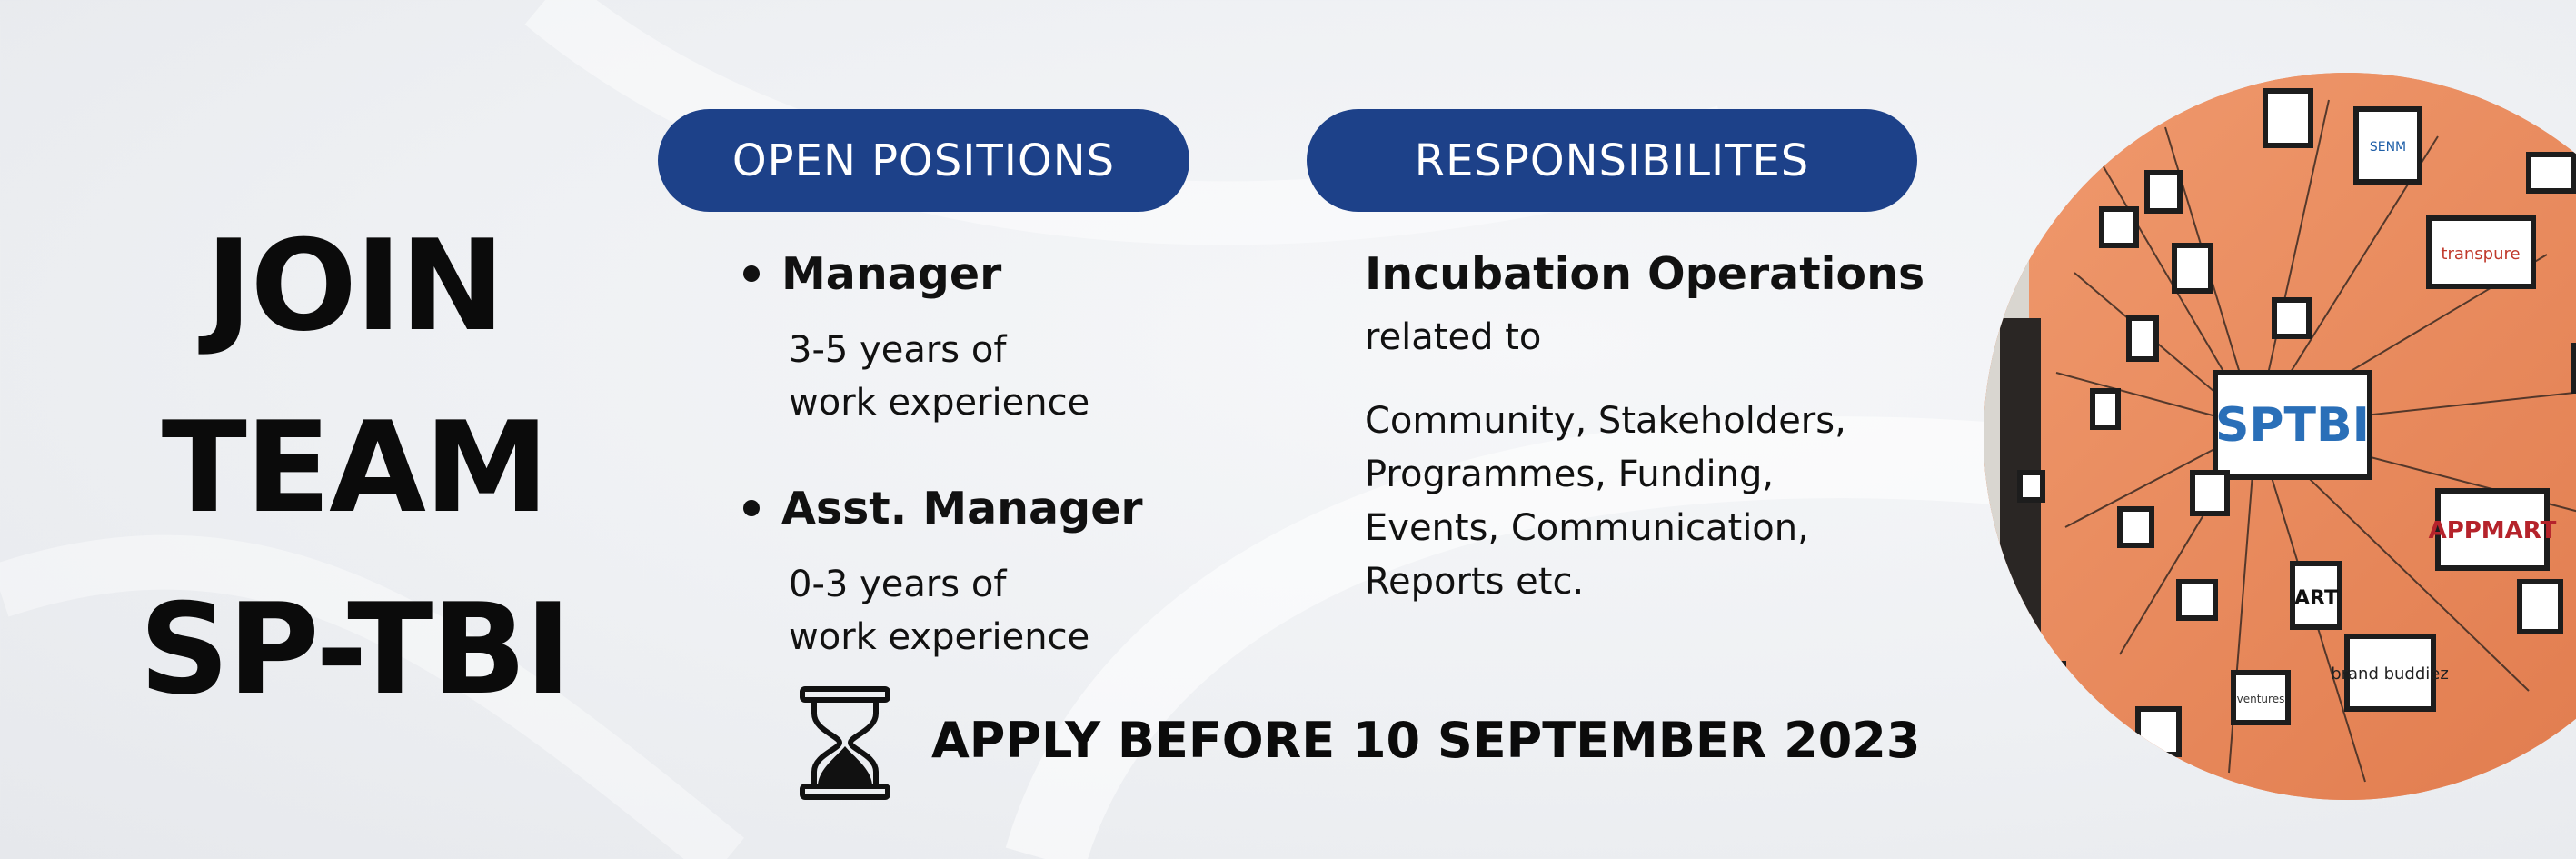 The height and width of the screenshot is (859, 2576). I want to click on sign-senm: SENM, so click(2388, 147).